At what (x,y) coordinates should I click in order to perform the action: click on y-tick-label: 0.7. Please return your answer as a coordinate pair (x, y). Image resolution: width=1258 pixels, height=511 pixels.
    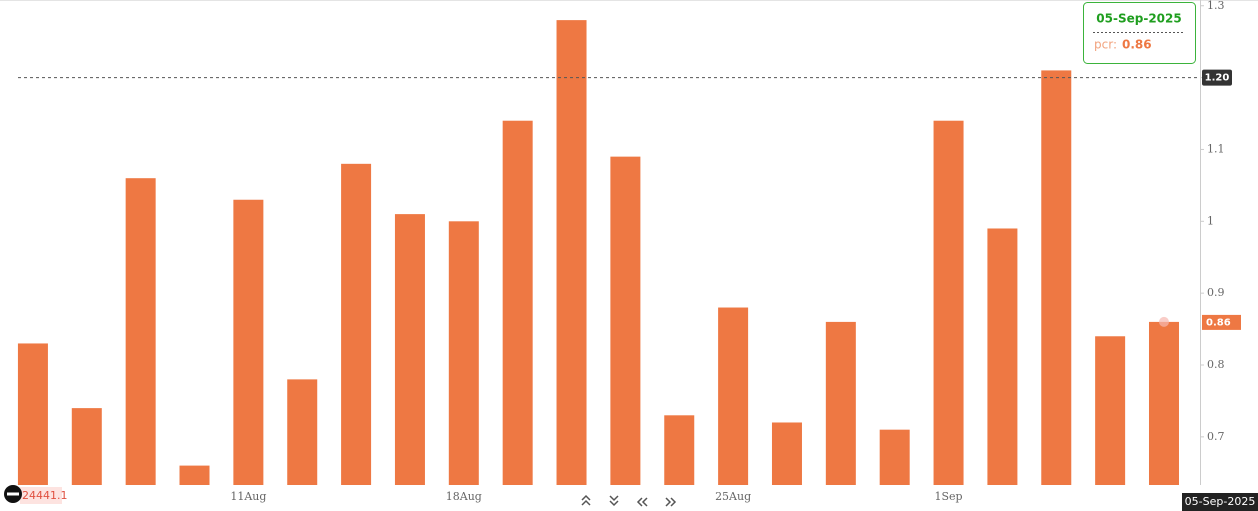
    Looking at the image, I should click on (1216, 436).